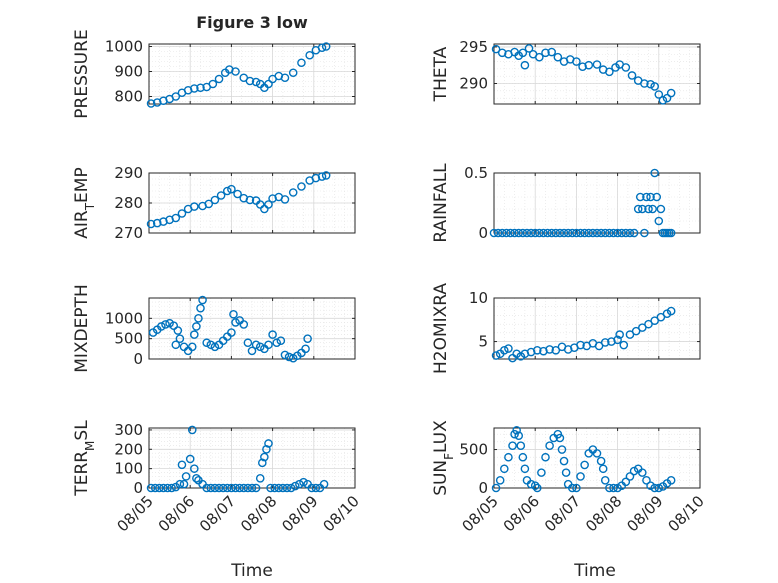 The image size is (778, 583). I want to click on y-axis-label: MIXDEPTH, so click(82, 328).